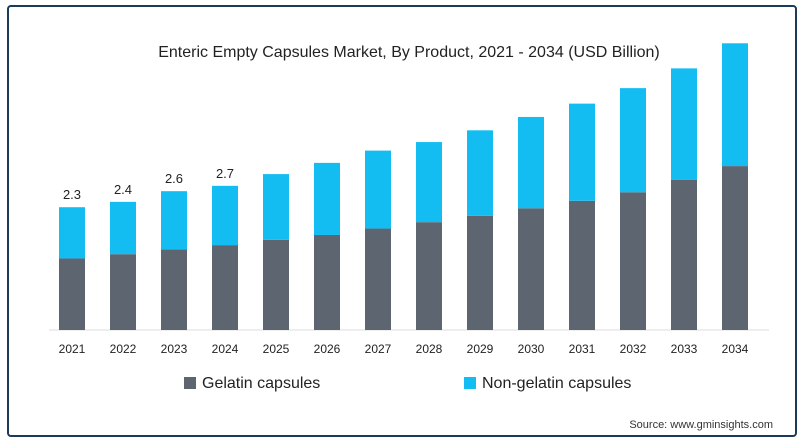  What do you see at coordinates (174, 349) in the screenshot?
I see `x-tick-2023: 2023` at bounding box center [174, 349].